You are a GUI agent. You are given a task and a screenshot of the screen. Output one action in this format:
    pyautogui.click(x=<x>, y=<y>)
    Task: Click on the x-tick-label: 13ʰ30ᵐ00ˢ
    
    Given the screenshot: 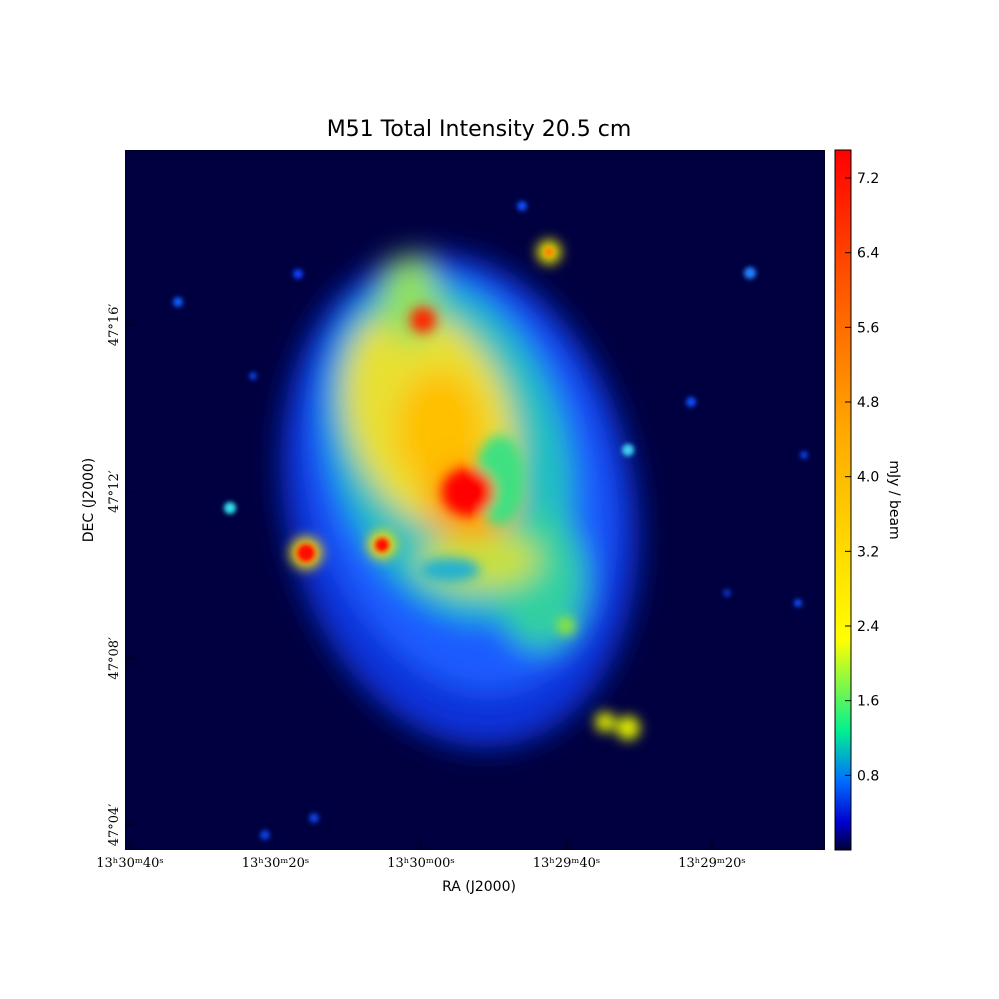 What is the action you would take?
    pyautogui.click(x=421, y=863)
    